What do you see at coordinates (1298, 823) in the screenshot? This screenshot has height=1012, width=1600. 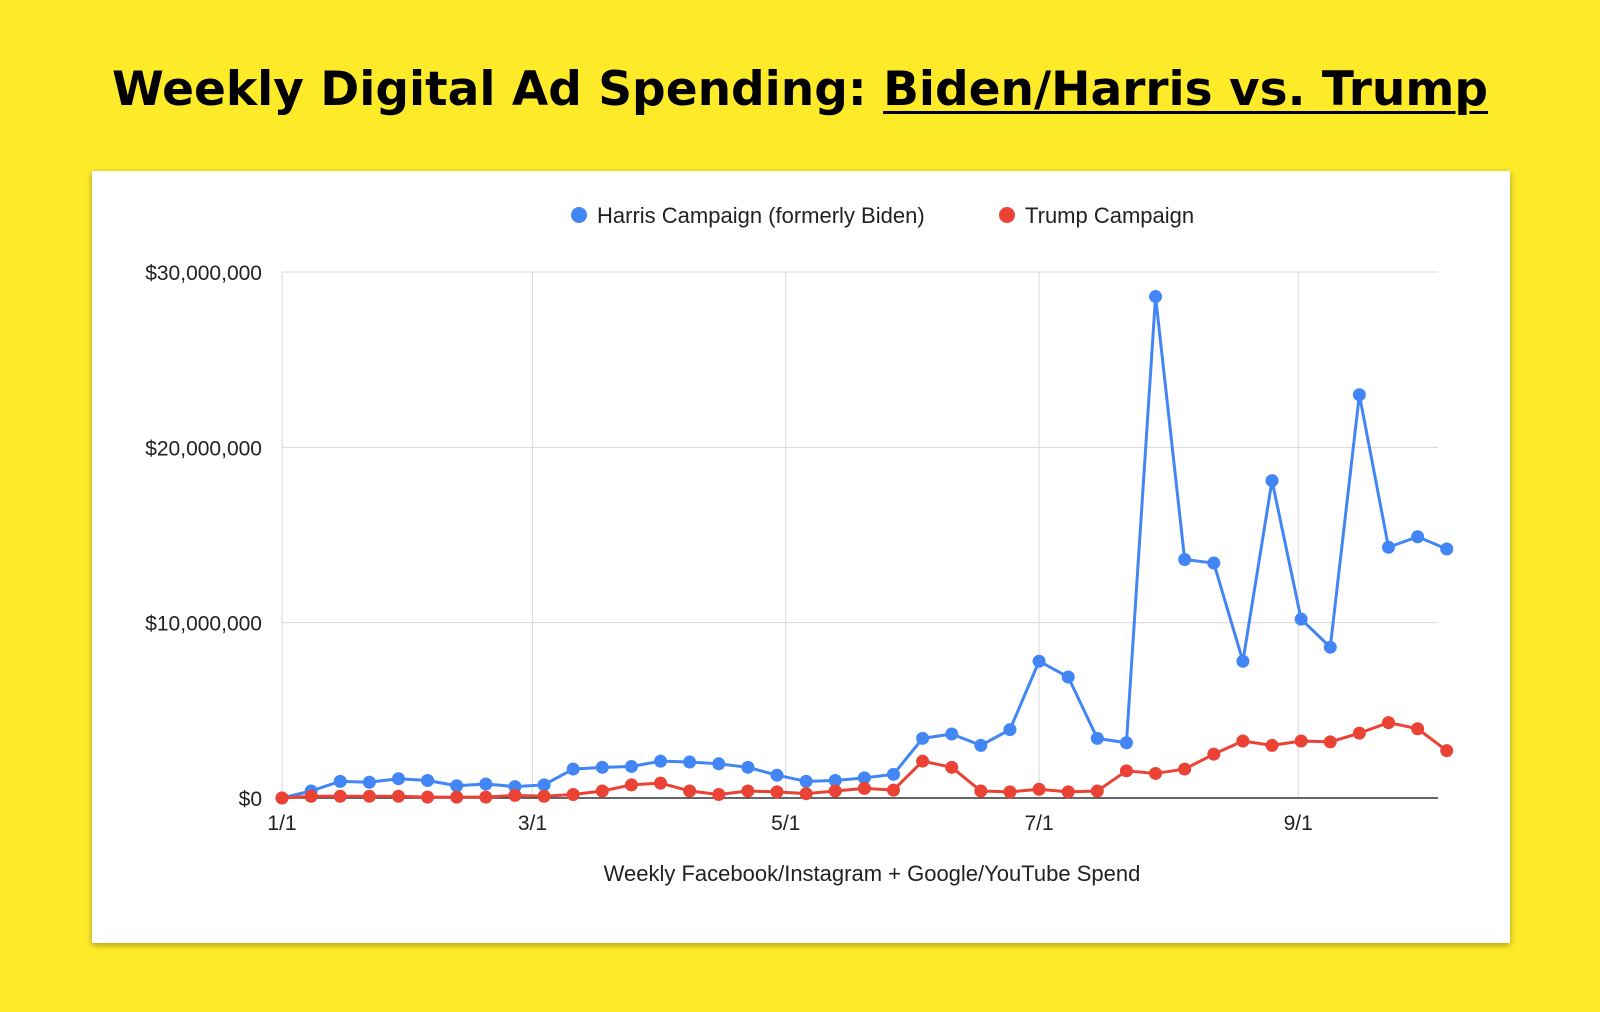 I see `x-tick-label: 9/1` at bounding box center [1298, 823].